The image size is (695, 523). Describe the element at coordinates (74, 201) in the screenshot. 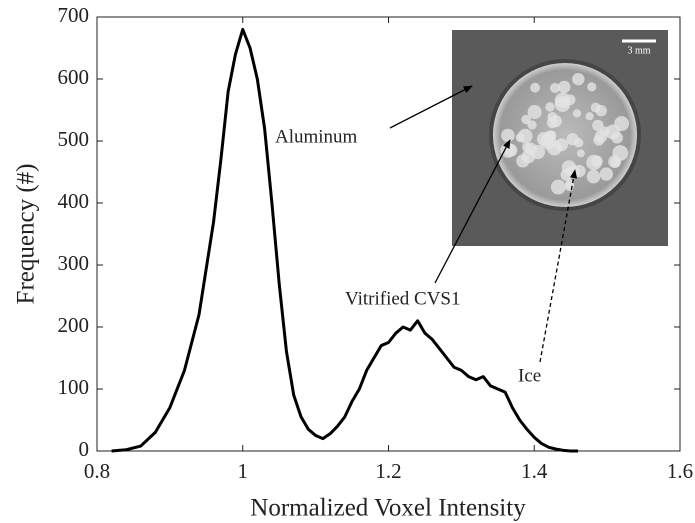

I see `y-tick-label: 400` at that location.